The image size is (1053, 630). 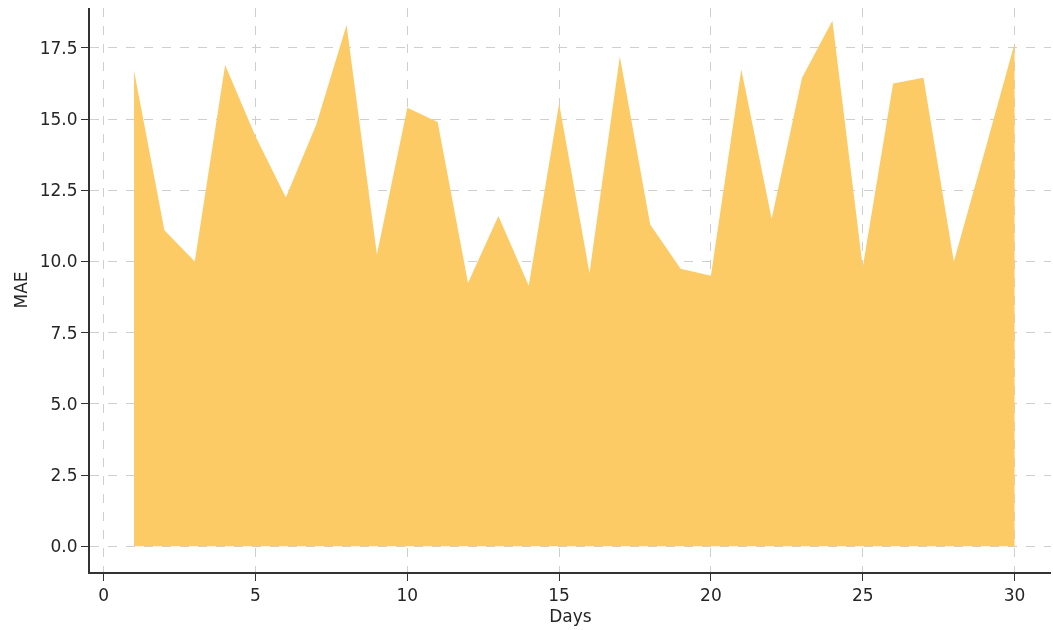 What do you see at coordinates (1014, 595) in the screenshot?
I see `x-tick-label: 30` at bounding box center [1014, 595].